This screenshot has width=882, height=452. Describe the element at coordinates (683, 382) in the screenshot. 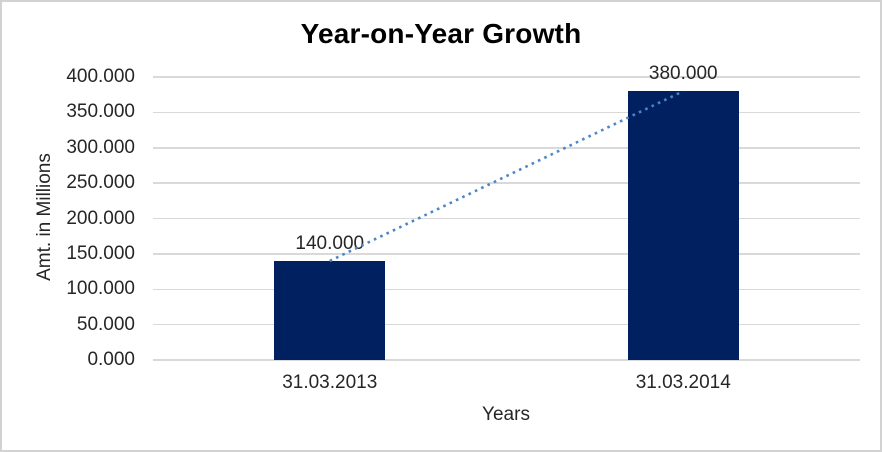

I see `x-tick-label: 31.03.2014` at that location.